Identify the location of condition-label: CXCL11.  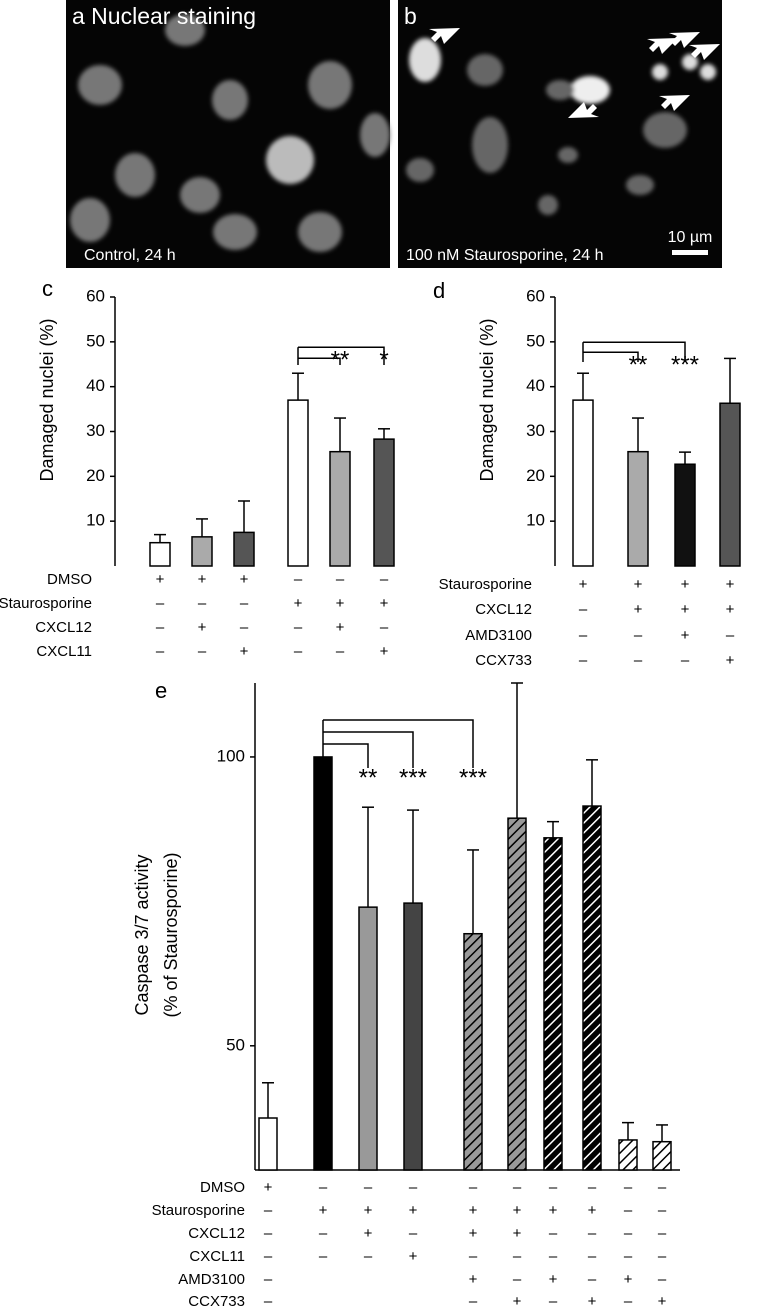
(64, 651).